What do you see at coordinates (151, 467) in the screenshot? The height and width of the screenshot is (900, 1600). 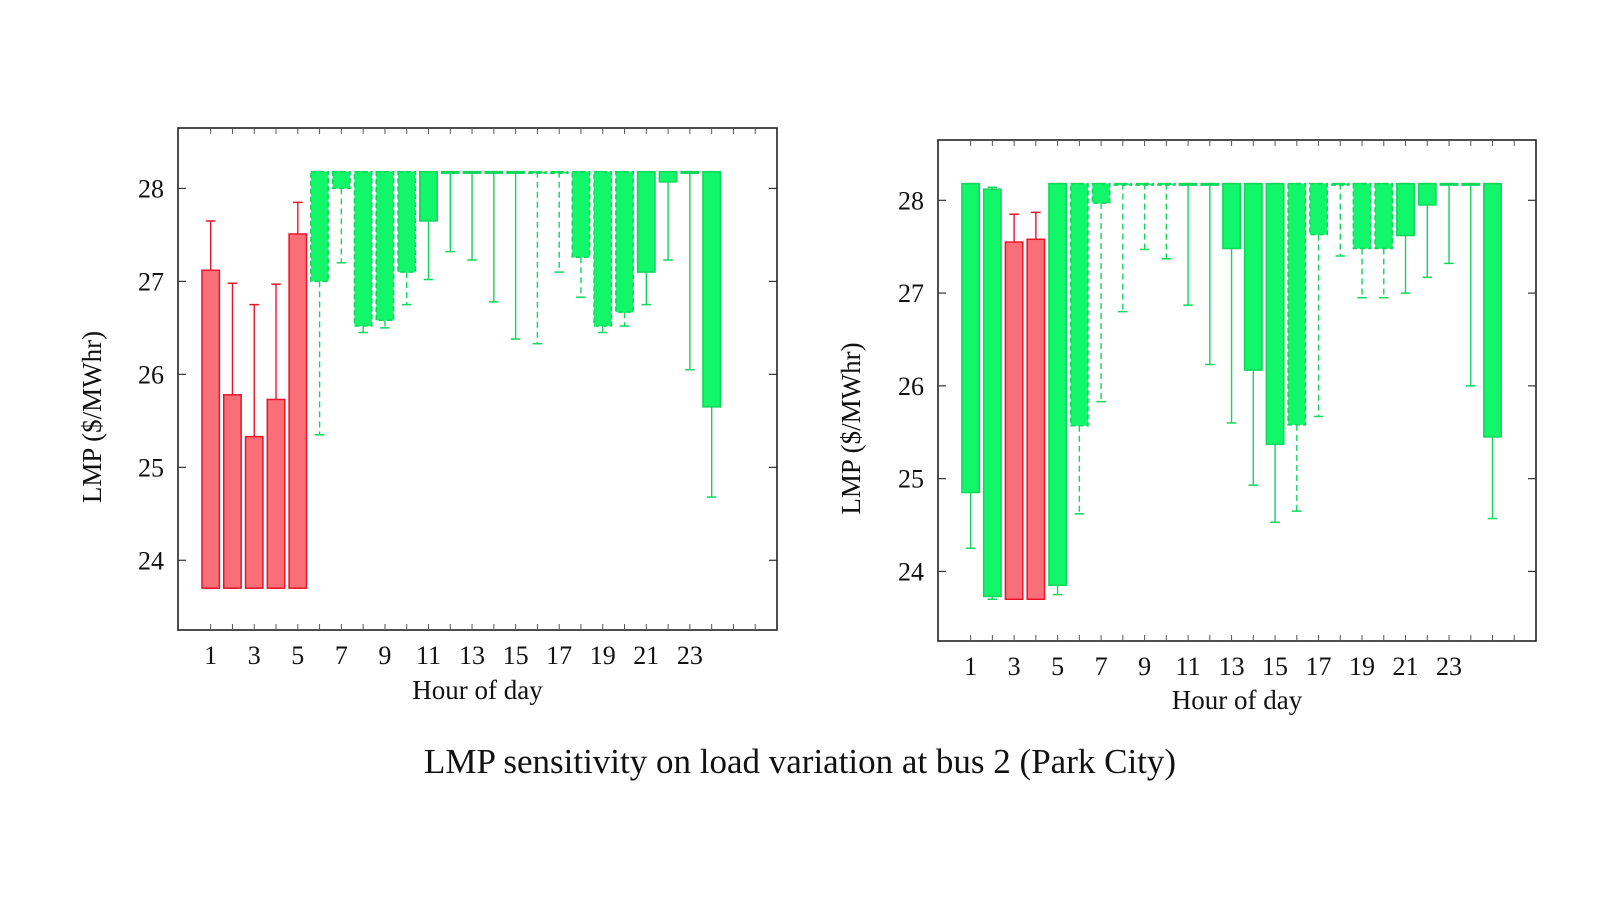 I see `y-tick-label: 25` at bounding box center [151, 467].